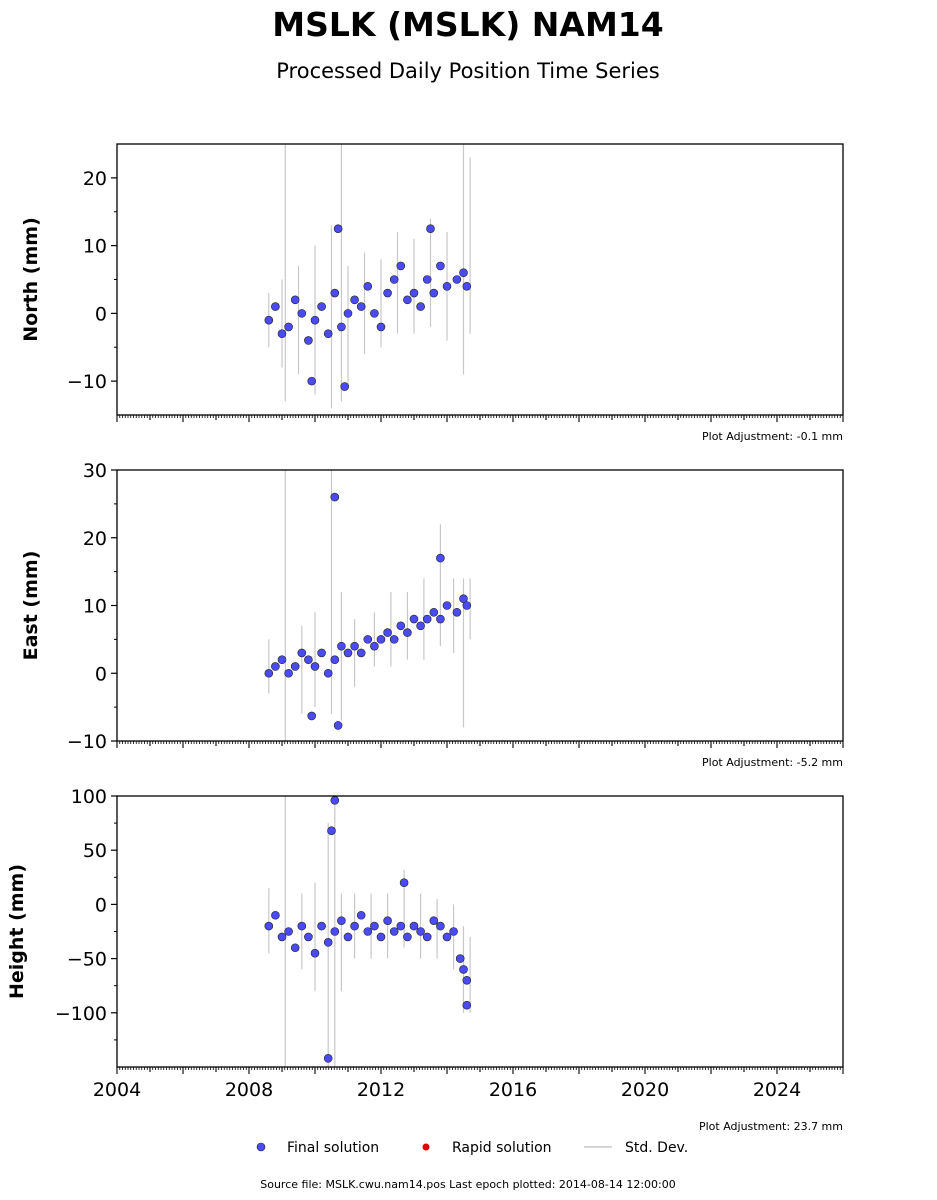 The width and height of the screenshot is (937, 1200). What do you see at coordinates (87, 742) in the screenshot?
I see `y-tick-label: −10` at bounding box center [87, 742].